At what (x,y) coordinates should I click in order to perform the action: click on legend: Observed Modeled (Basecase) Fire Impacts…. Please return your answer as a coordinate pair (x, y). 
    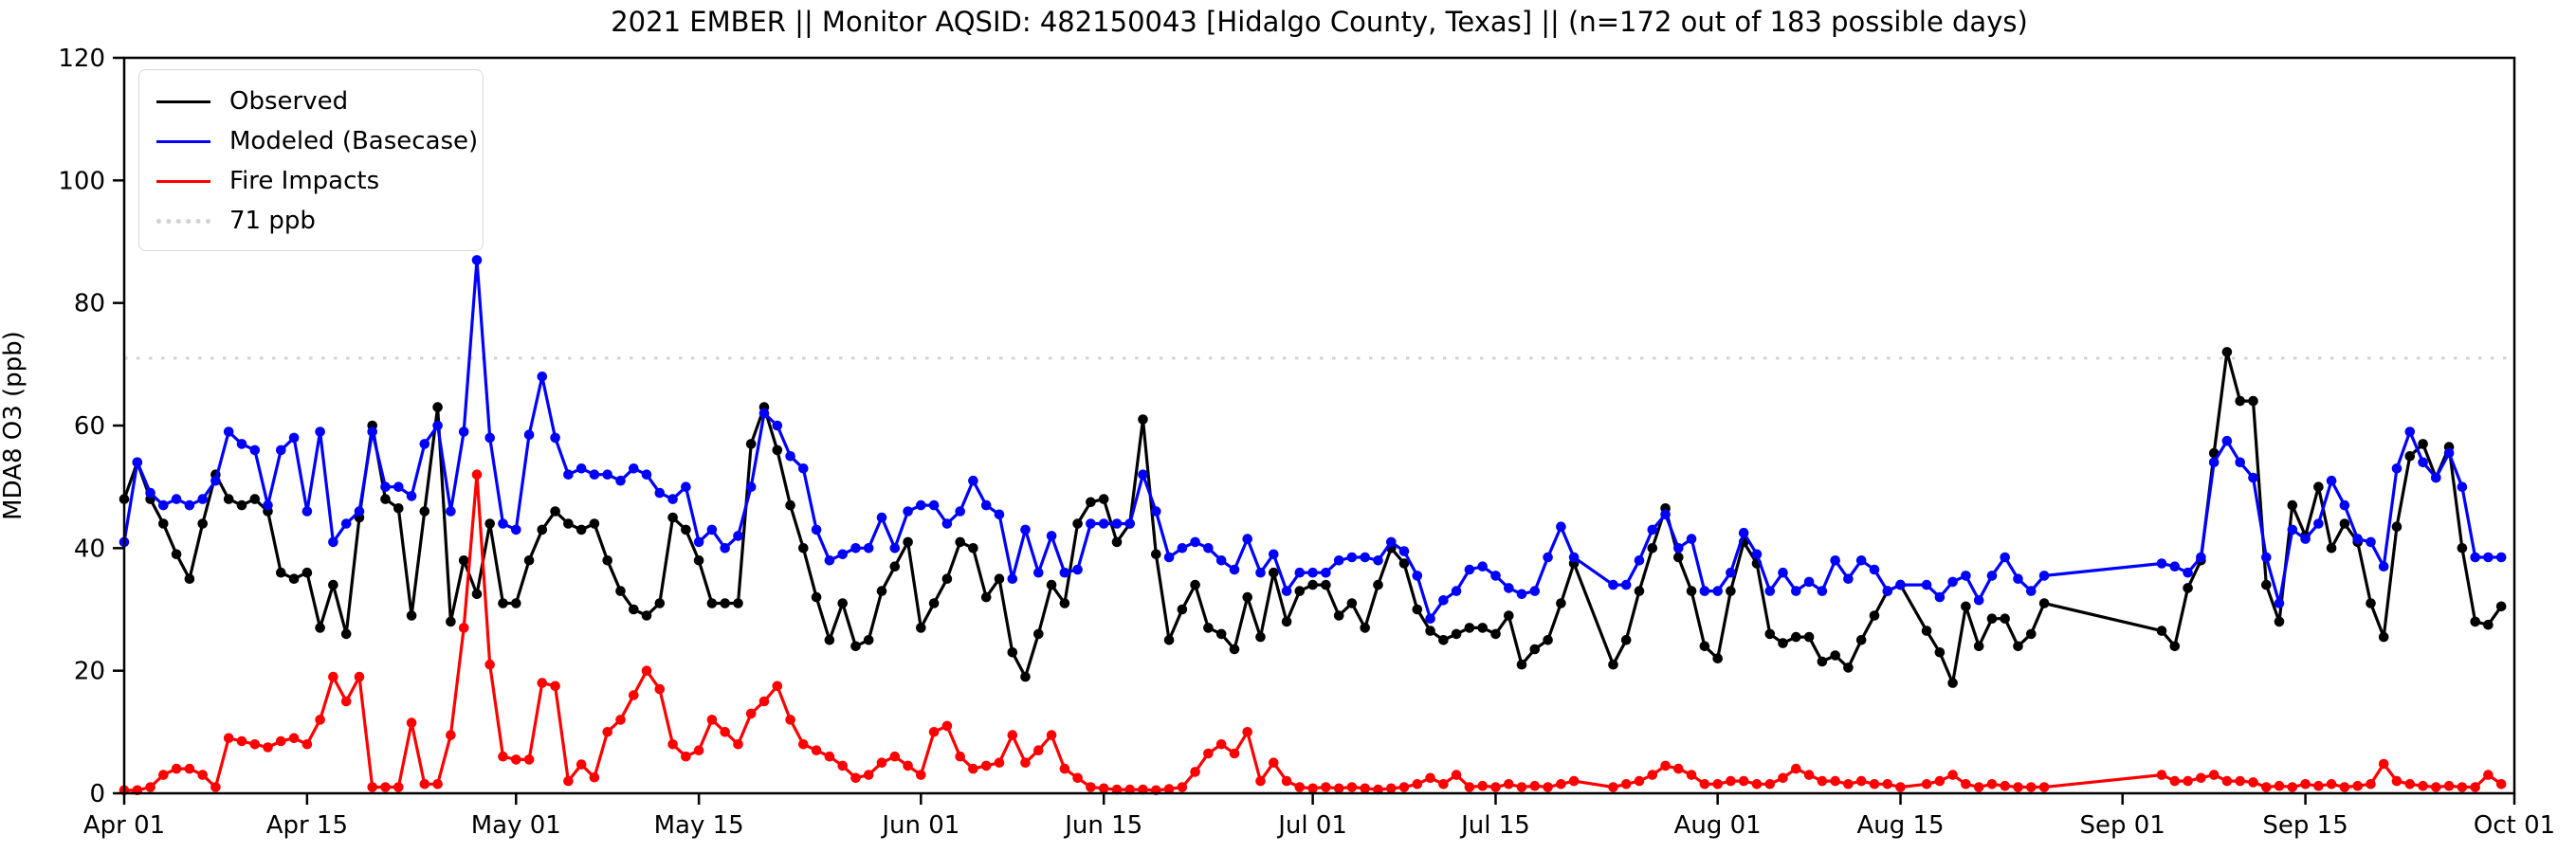
    Looking at the image, I should click on (311, 160).